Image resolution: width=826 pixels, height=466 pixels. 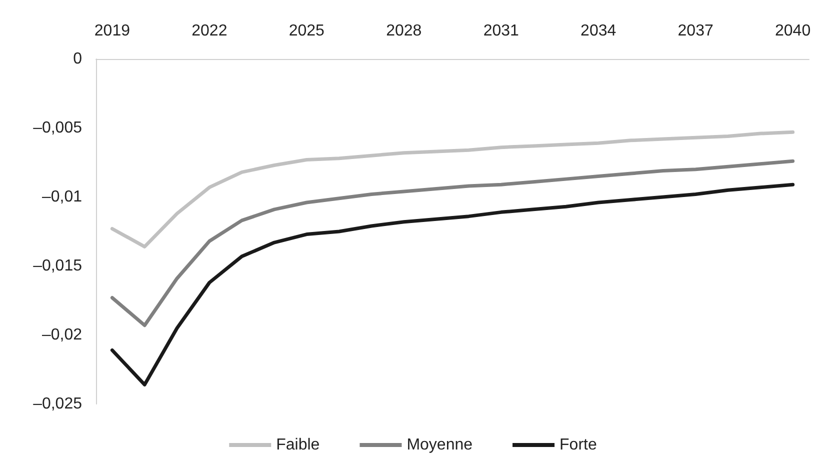 What do you see at coordinates (578, 445) in the screenshot?
I see `legend-label: Forte` at bounding box center [578, 445].